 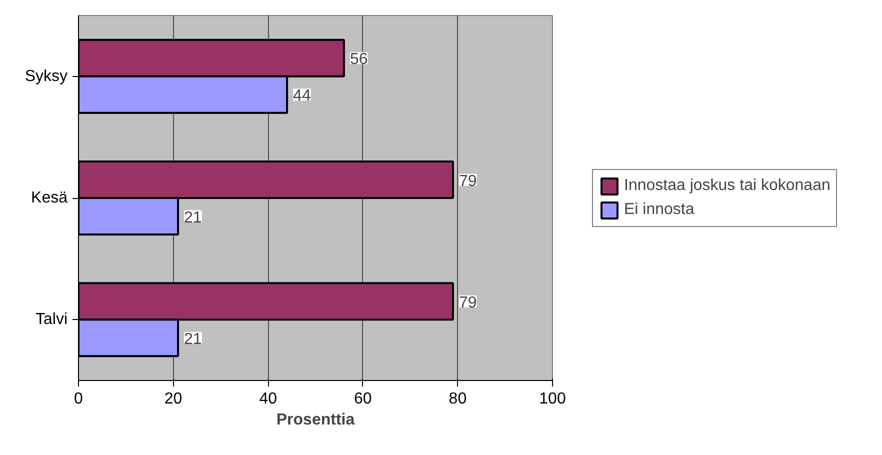 I want to click on x-tick-label: 80, so click(x=457, y=399).